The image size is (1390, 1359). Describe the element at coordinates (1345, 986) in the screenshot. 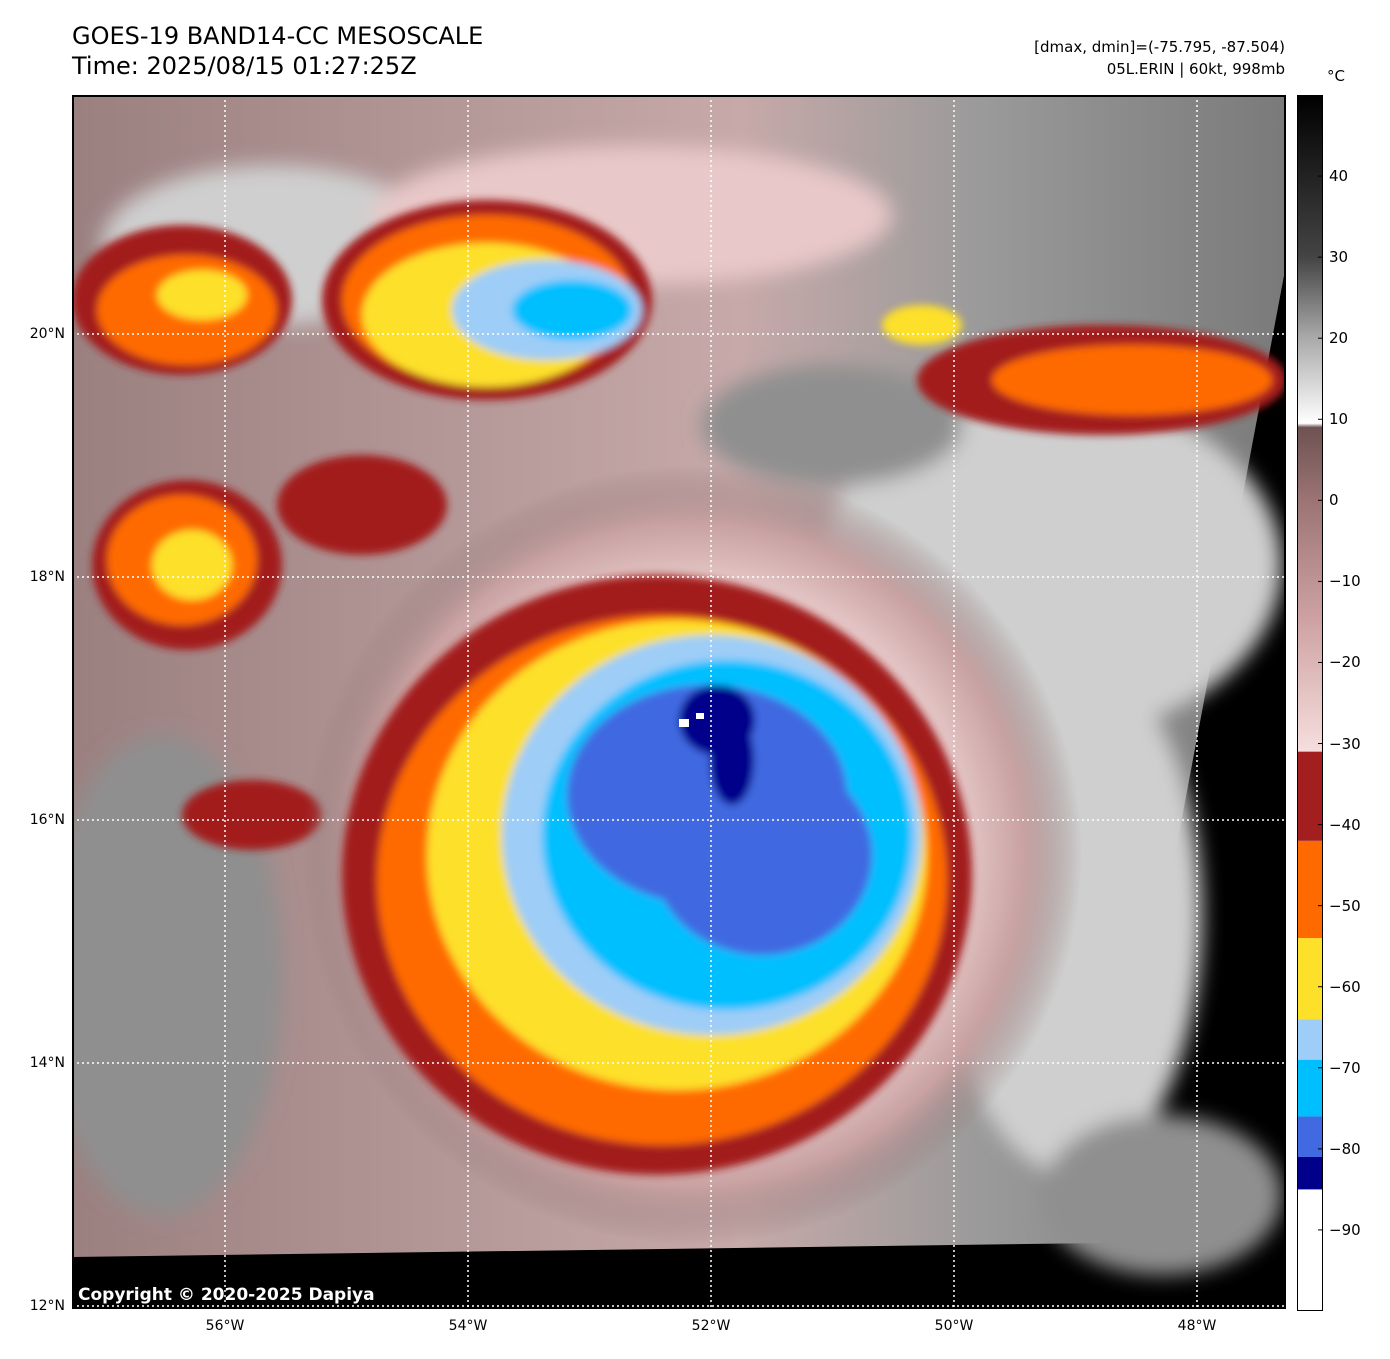

I see `colorbar-tick-label: −60` at that location.